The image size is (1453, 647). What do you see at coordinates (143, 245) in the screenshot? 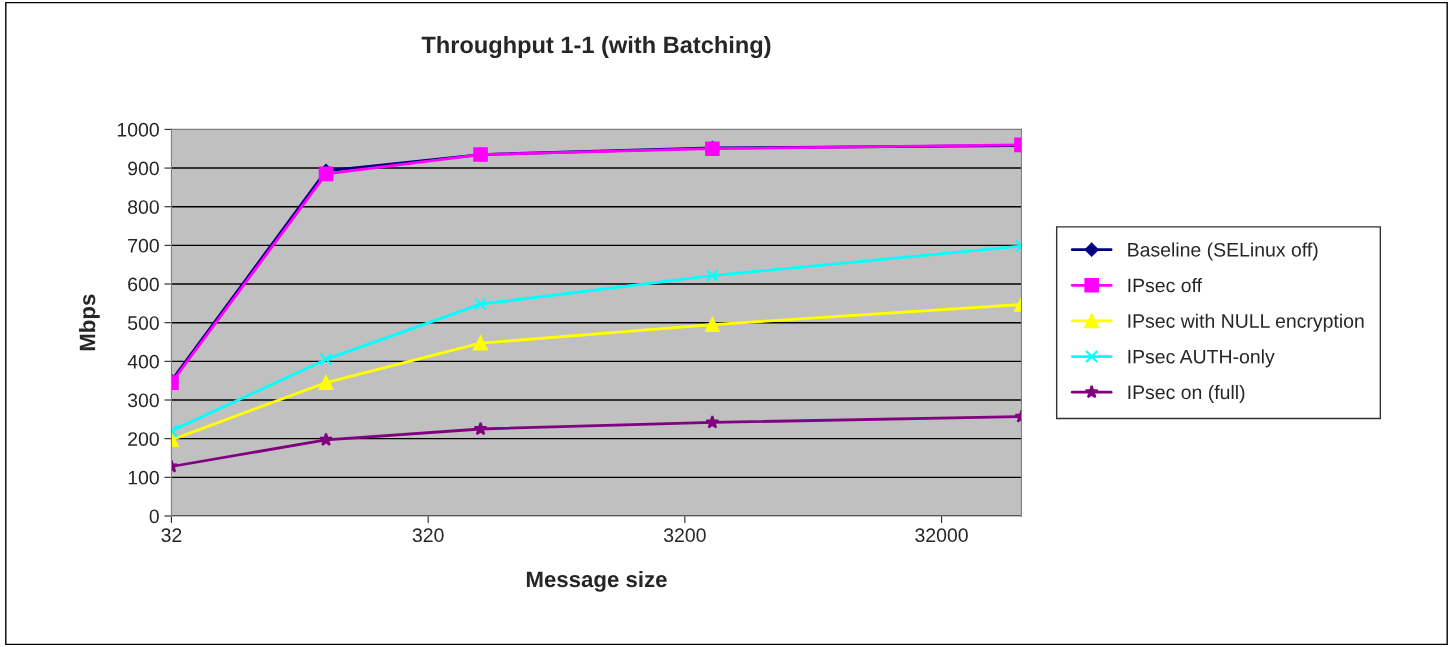
I see `y-tick-label: 700` at bounding box center [143, 245].